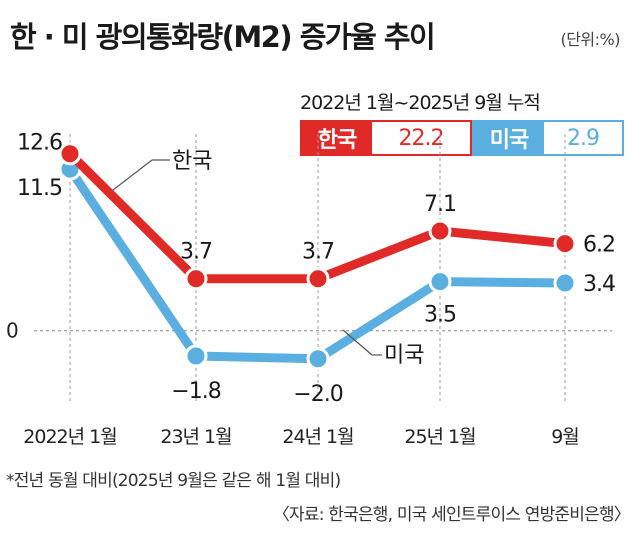 The image size is (640, 533). I want to click on us-series-label: 미국, so click(404, 355).